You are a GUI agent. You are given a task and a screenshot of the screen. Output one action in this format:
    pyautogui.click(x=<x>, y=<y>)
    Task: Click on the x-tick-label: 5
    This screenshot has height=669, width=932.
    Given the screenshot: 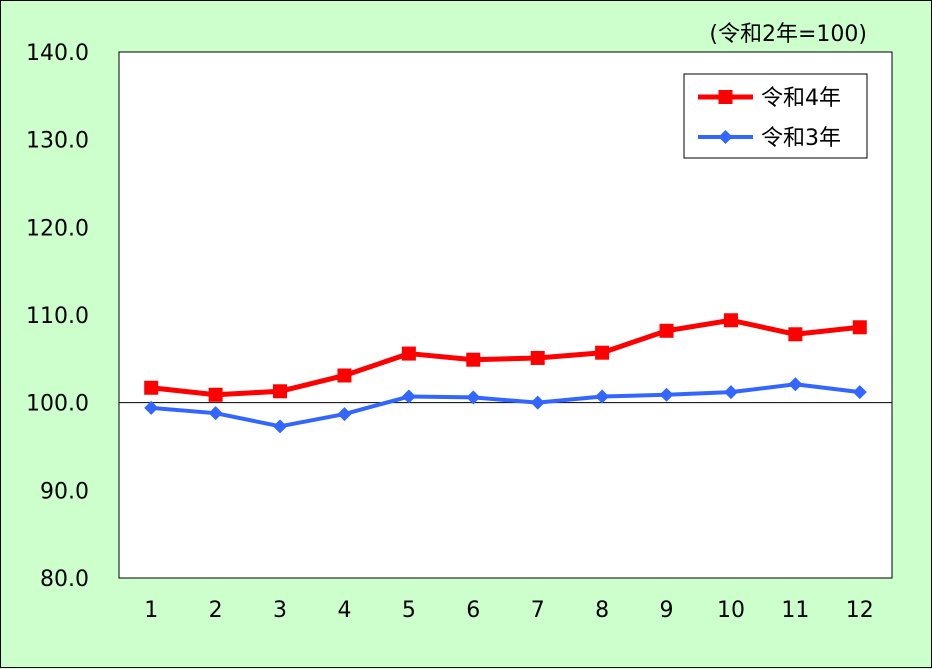 What is the action you would take?
    pyautogui.click(x=409, y=610)
    